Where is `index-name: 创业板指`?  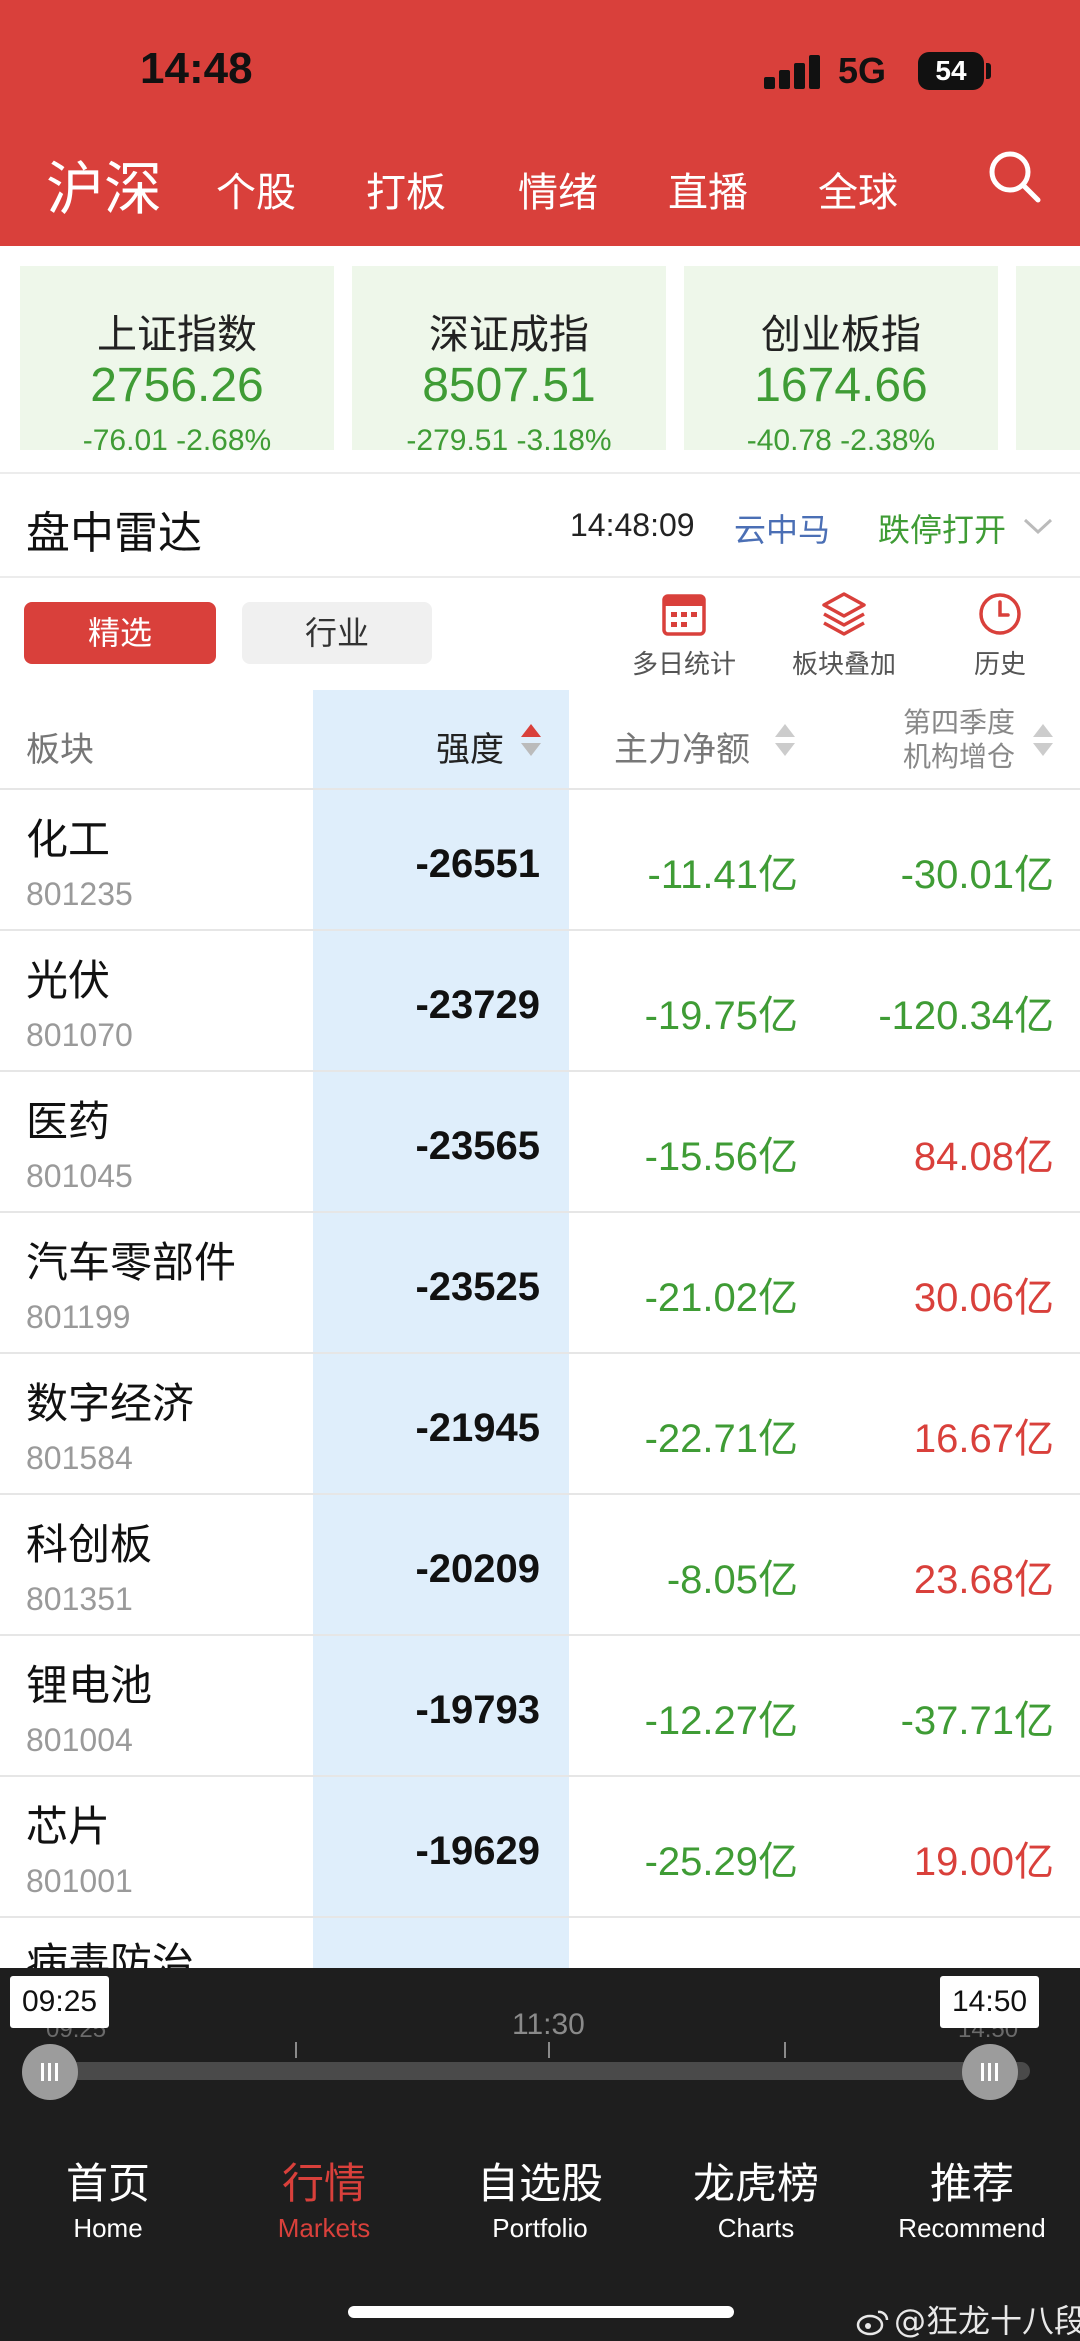 index-name: 创业板指 is located at coordinates (841, 335).